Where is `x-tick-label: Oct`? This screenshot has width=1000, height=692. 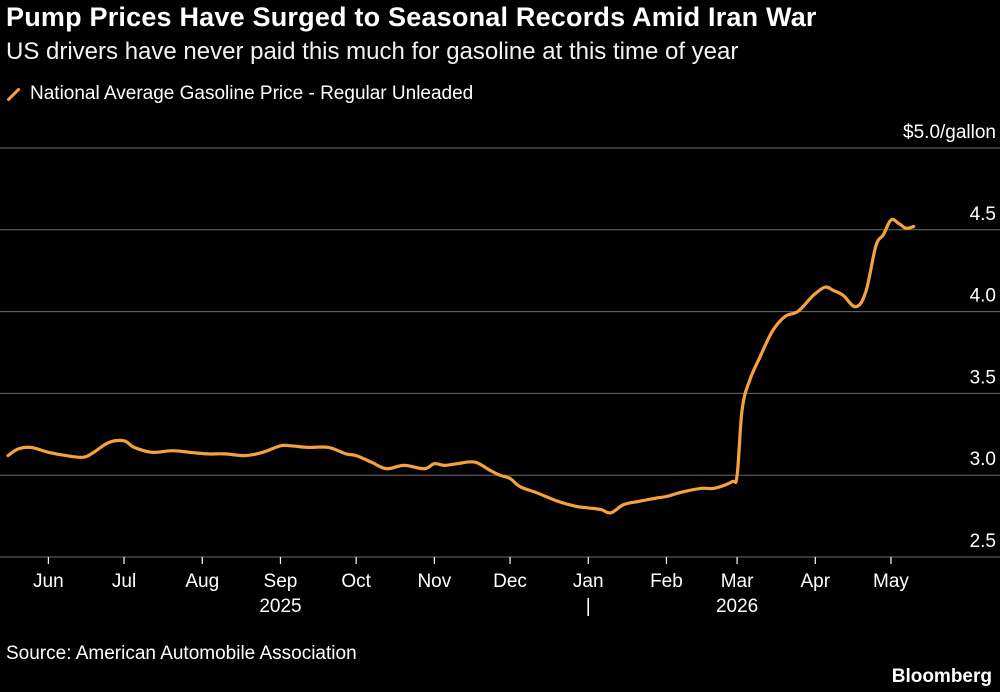 x-tick-label: Oct is located at coordinates (356, 581).